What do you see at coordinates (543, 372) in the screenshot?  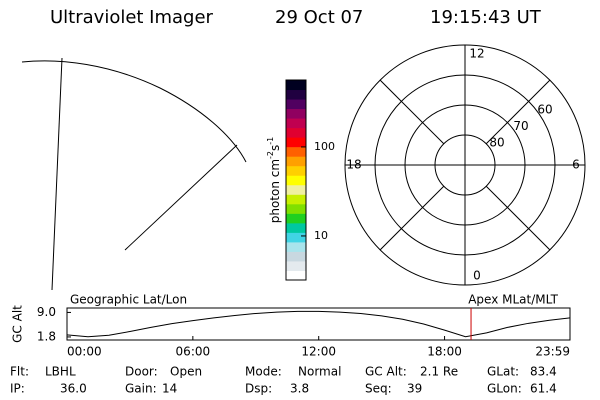 I see `info-value: 83.4` at bounding box center [543, 372].